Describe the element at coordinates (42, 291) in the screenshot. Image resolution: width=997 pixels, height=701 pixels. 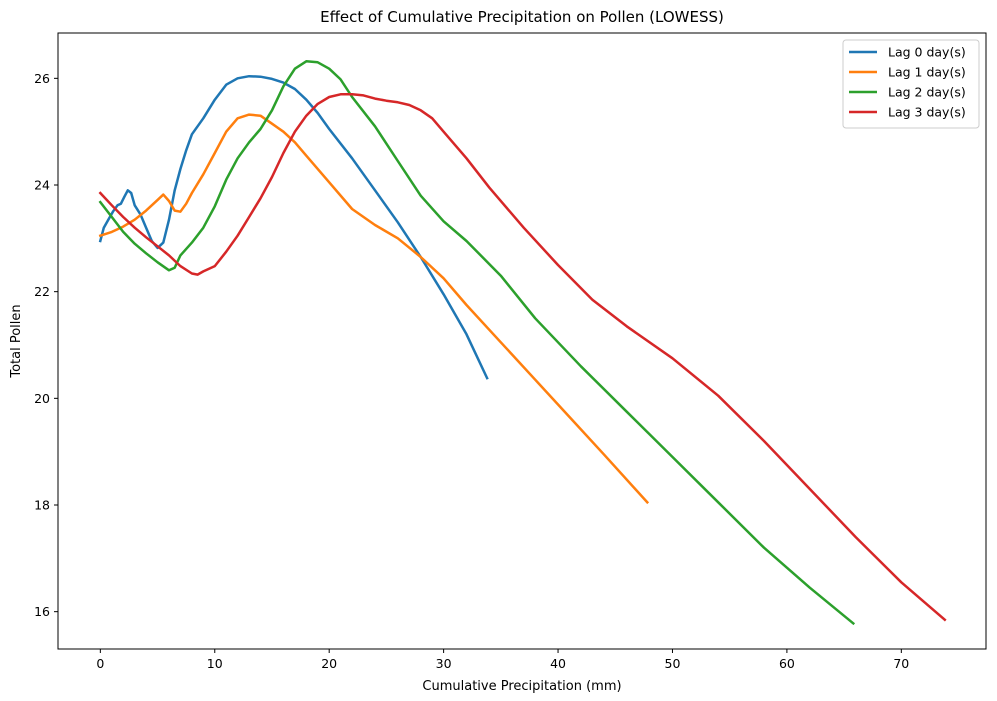
I see `y-tick-label: 22` at that location.